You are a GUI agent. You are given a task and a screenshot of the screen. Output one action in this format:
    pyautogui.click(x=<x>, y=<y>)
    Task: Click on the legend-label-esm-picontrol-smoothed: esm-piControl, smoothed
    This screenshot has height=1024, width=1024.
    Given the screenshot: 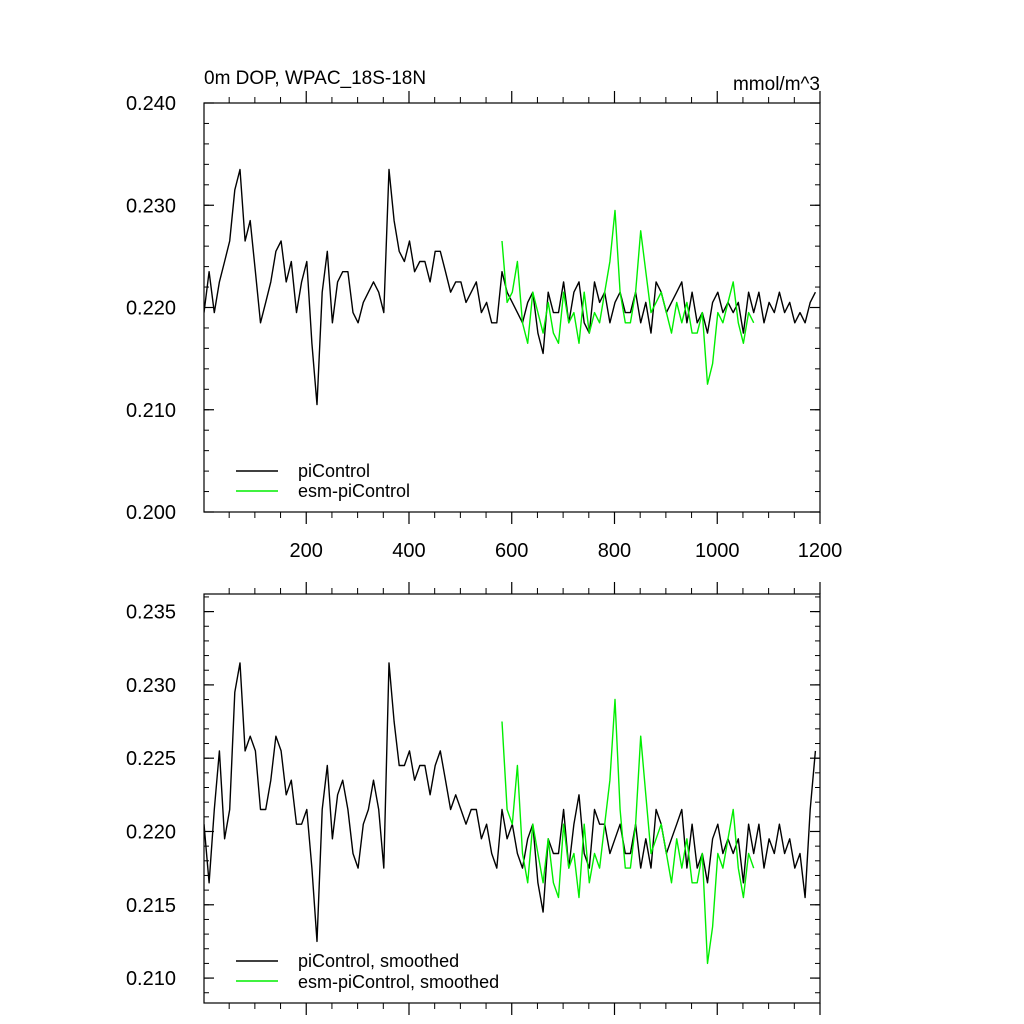 What is the action you would take?
    pyautogui.click(x=398, y=982)
    